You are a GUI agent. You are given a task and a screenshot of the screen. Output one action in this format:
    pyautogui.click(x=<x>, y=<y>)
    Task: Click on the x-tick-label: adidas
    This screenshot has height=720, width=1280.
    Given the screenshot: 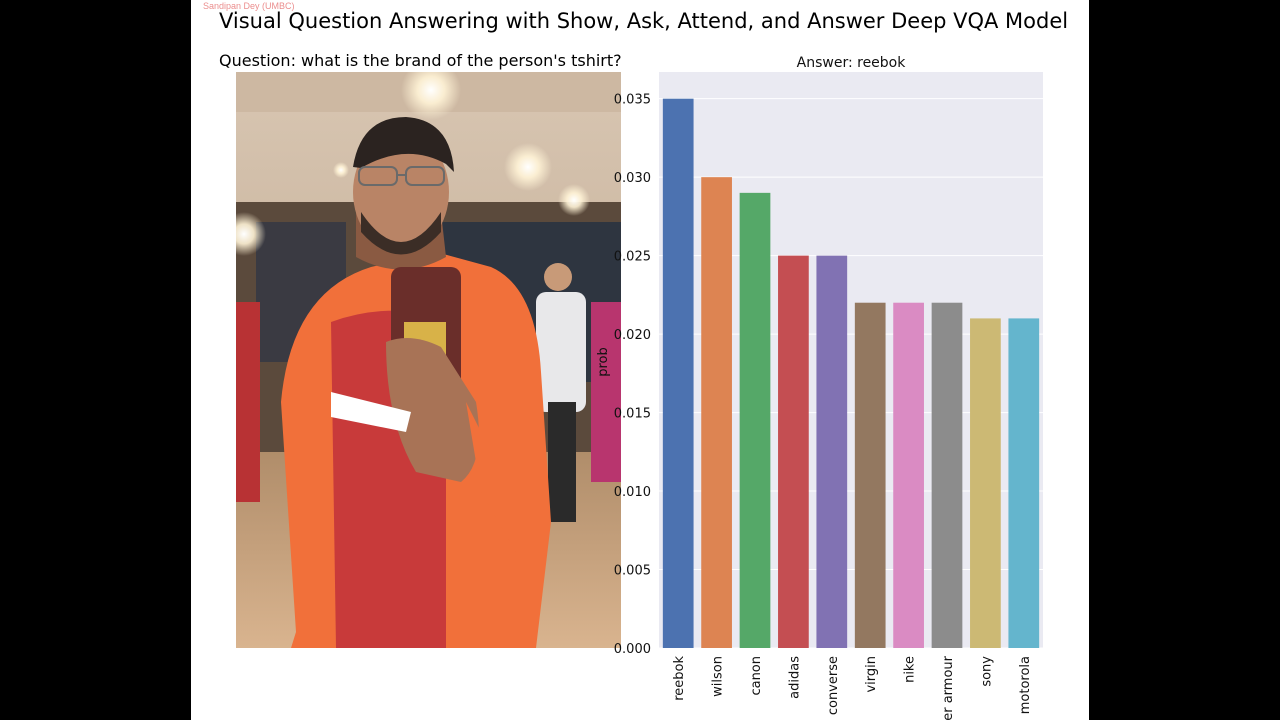 What is the action you would take?
    pyautogui.click(x=794, y=677)
    